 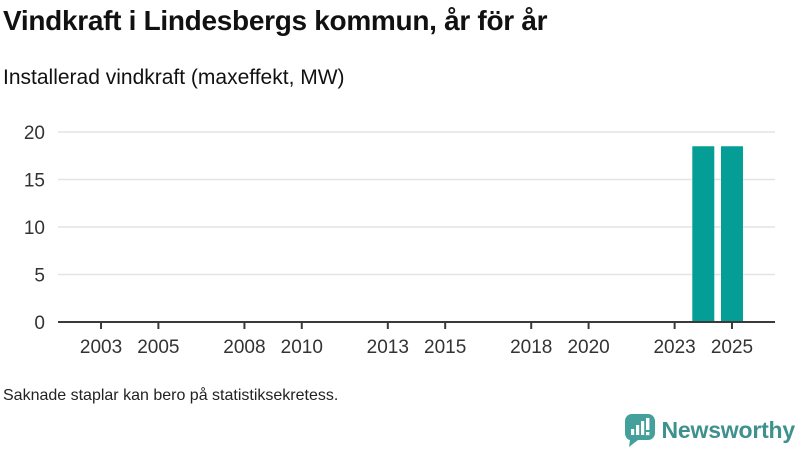 I want to click on x-tick-label: 2003, so click(x=101, y=347).